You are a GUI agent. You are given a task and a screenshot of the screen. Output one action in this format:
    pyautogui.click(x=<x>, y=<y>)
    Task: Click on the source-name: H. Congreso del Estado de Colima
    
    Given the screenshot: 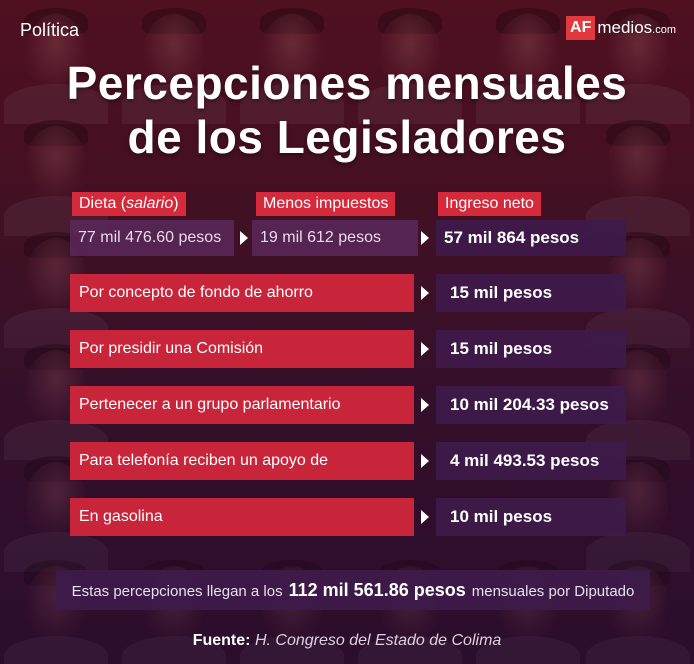 What is the action you would take?
    pyautogui.click(x=378, y=640)
    